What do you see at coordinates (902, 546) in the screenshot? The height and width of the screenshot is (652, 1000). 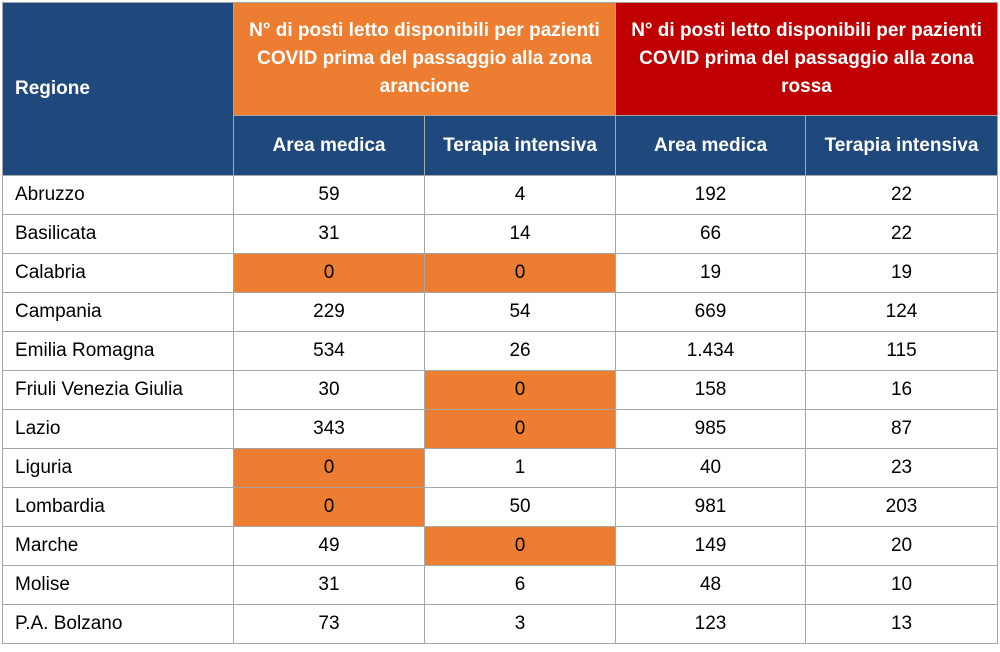 I see `red-terapia-intensiva-cell: 20` at bounding box center [902, 546].